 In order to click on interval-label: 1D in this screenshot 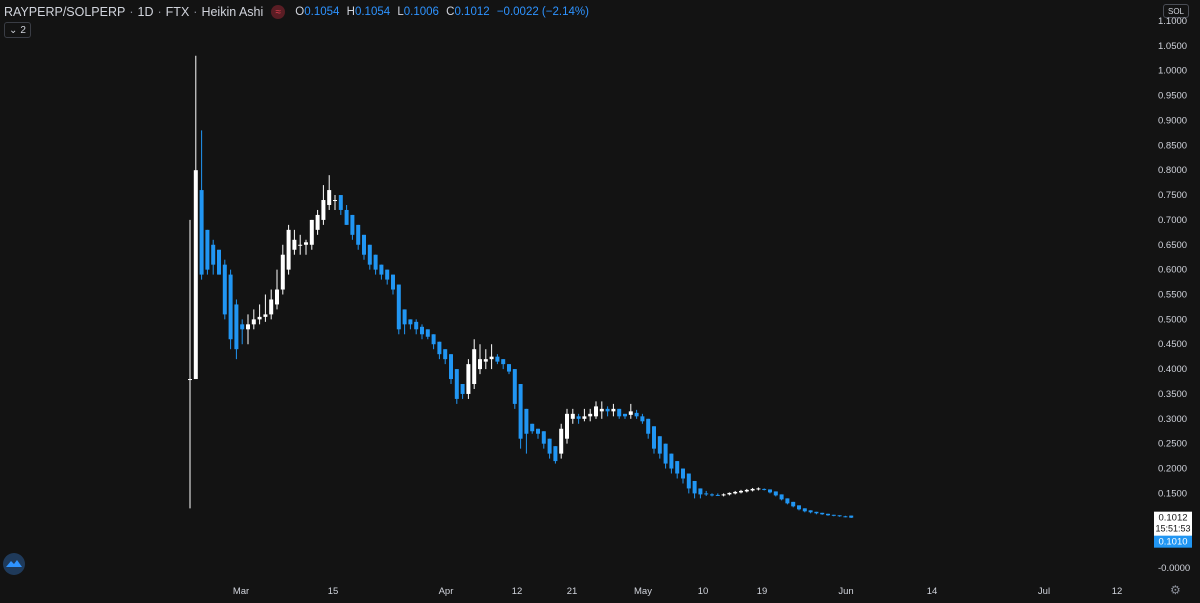, I will do `click(145, 12)`.